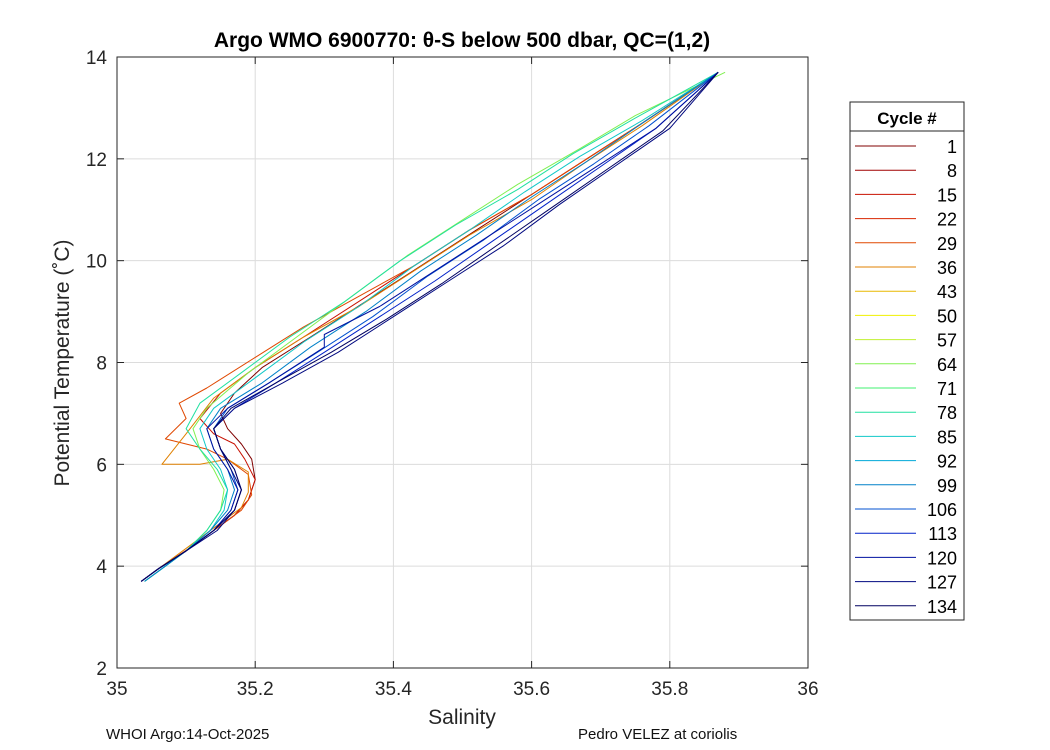 The height and width of the screenshot is (750, 1050). Describe the element at coordinates (947, 462) in the screenshot. I see `legend-entry-label: 92` at that location.